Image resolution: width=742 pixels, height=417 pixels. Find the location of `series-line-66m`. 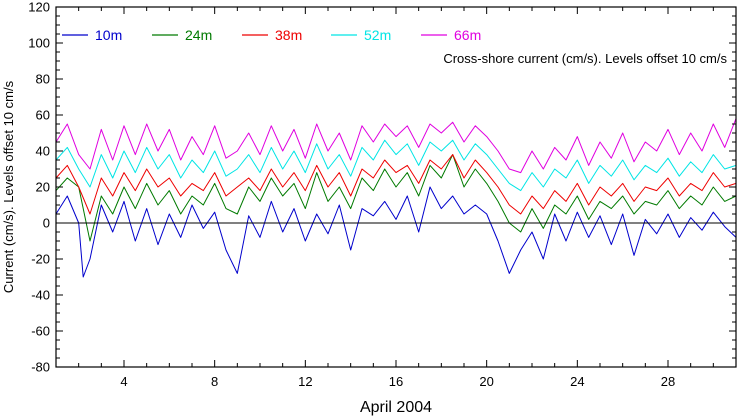

series-line-66m is located at coordinates (396, 146).